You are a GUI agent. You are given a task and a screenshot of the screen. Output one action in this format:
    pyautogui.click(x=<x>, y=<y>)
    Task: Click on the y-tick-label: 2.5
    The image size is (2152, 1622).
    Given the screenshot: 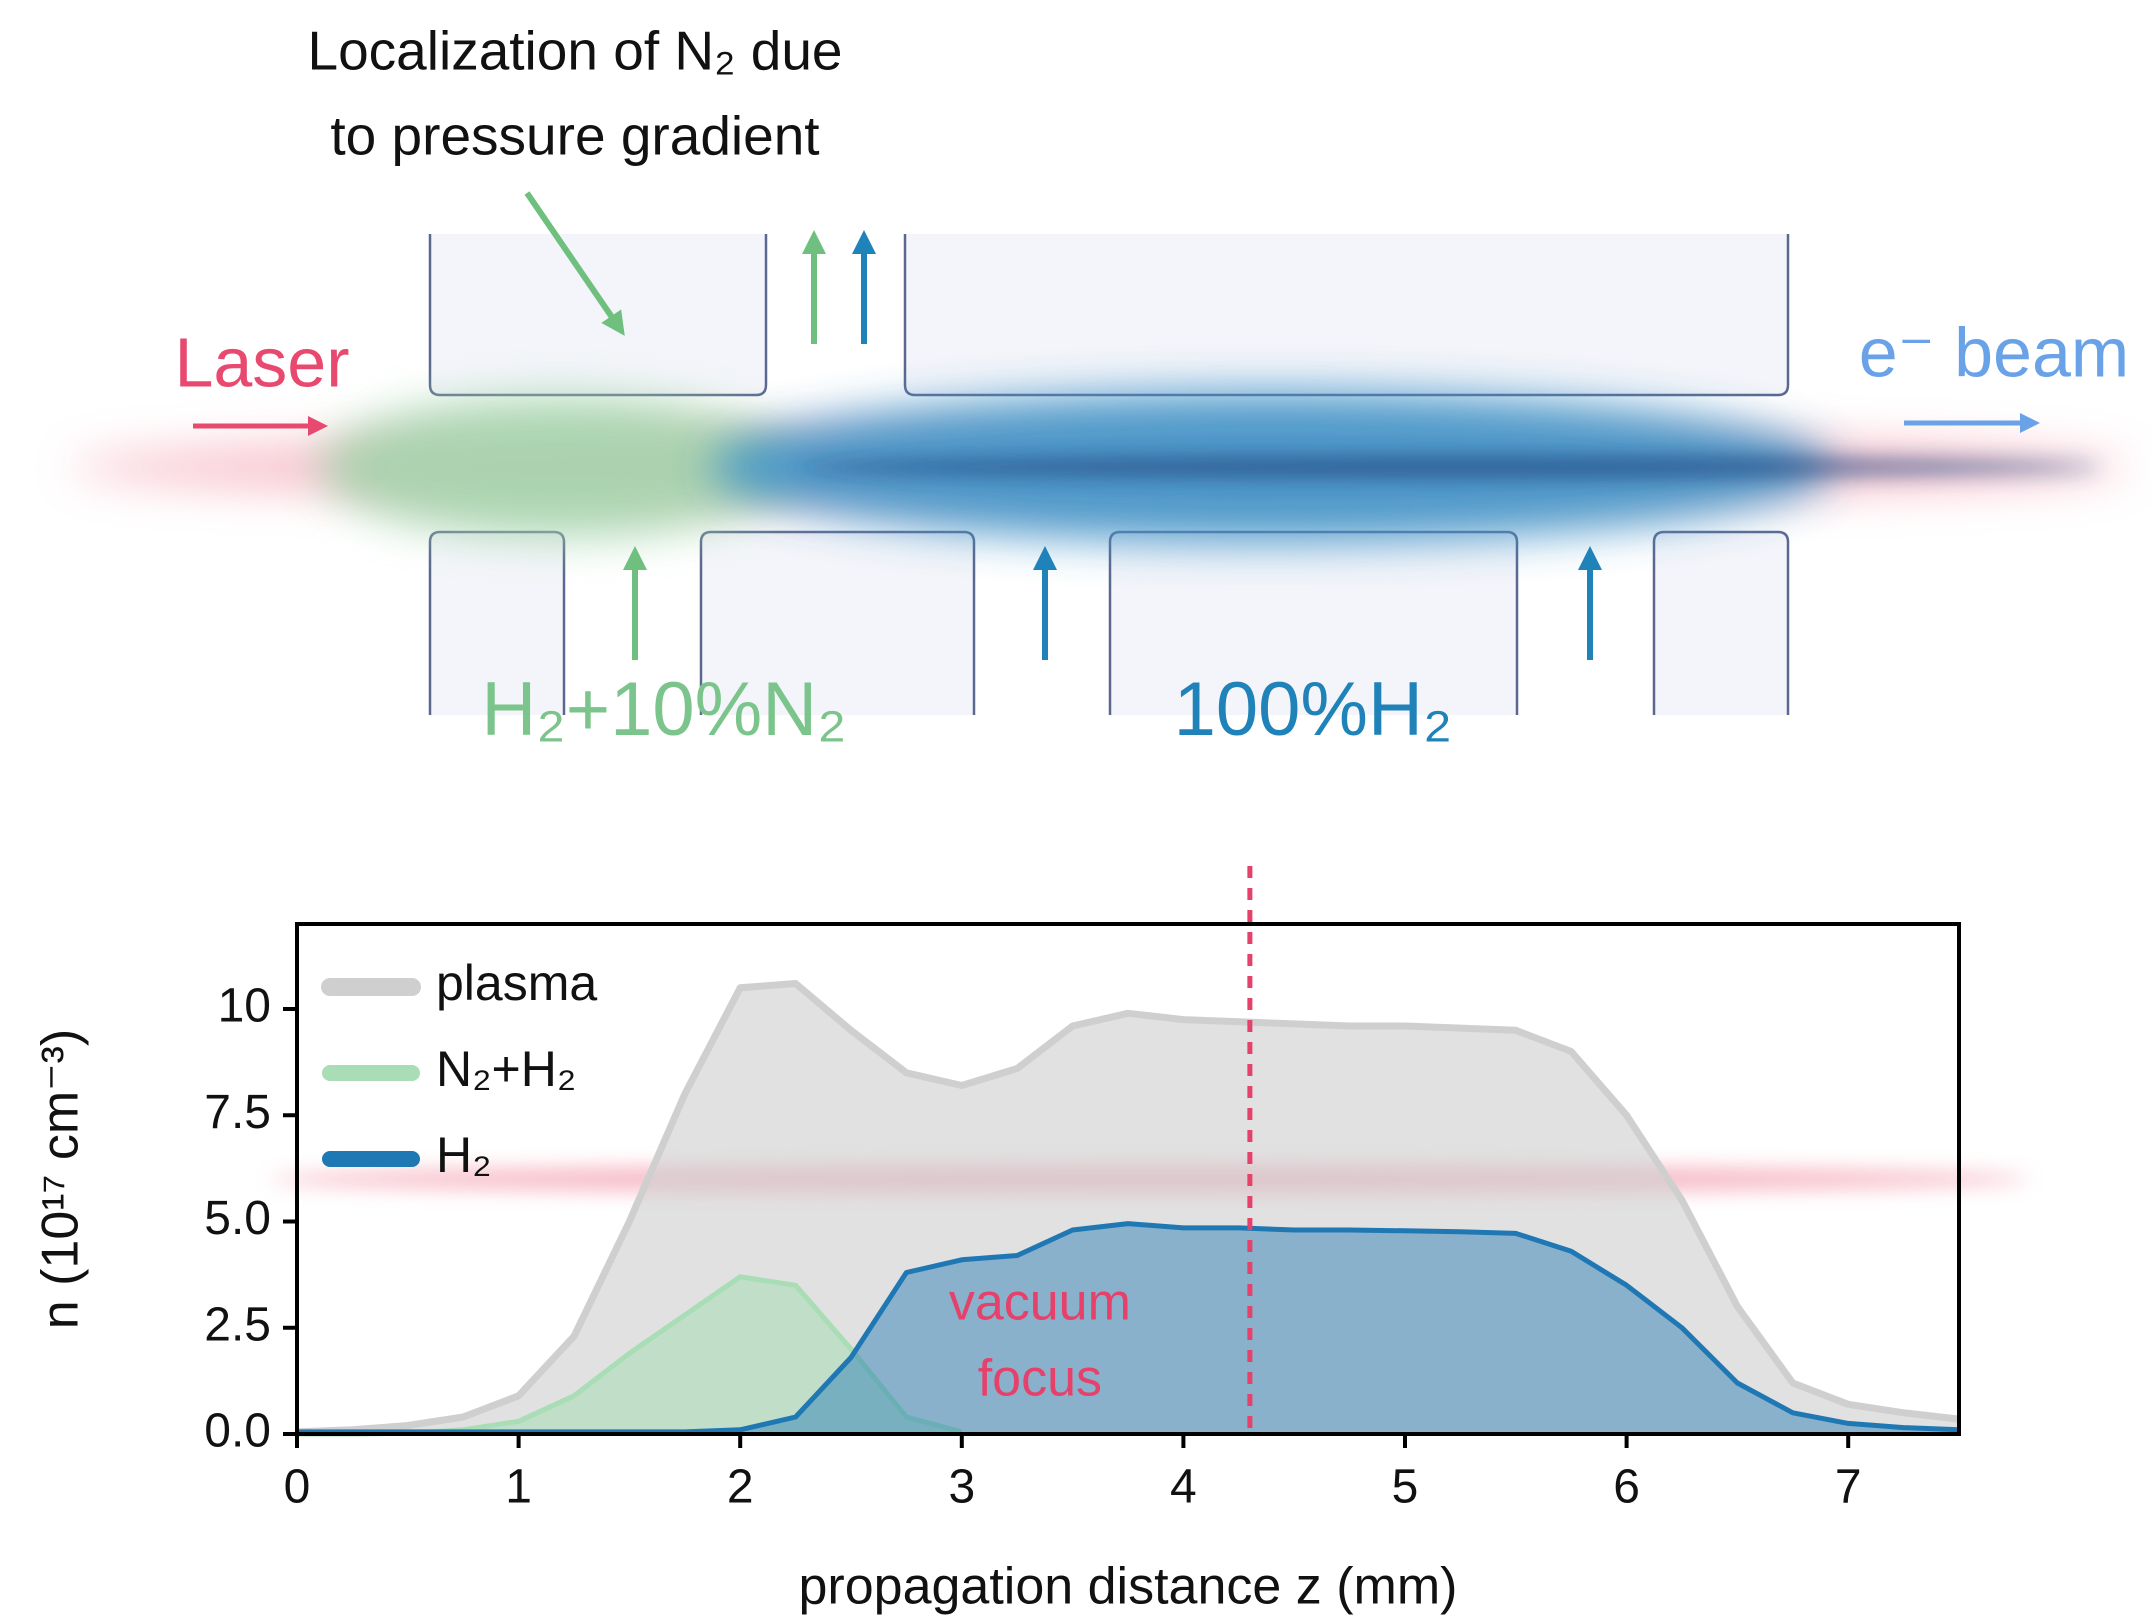 What is the action you would take?
    pyautogui.click(x=237, y=1324)
    